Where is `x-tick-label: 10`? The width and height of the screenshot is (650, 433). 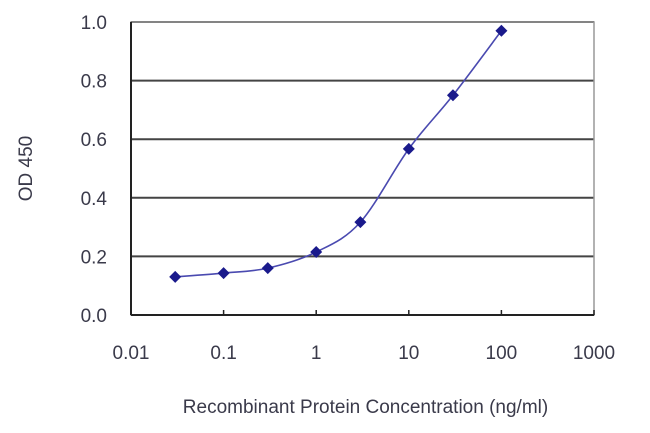
x-tick-label: 10 is located at coordinates (408, 353).